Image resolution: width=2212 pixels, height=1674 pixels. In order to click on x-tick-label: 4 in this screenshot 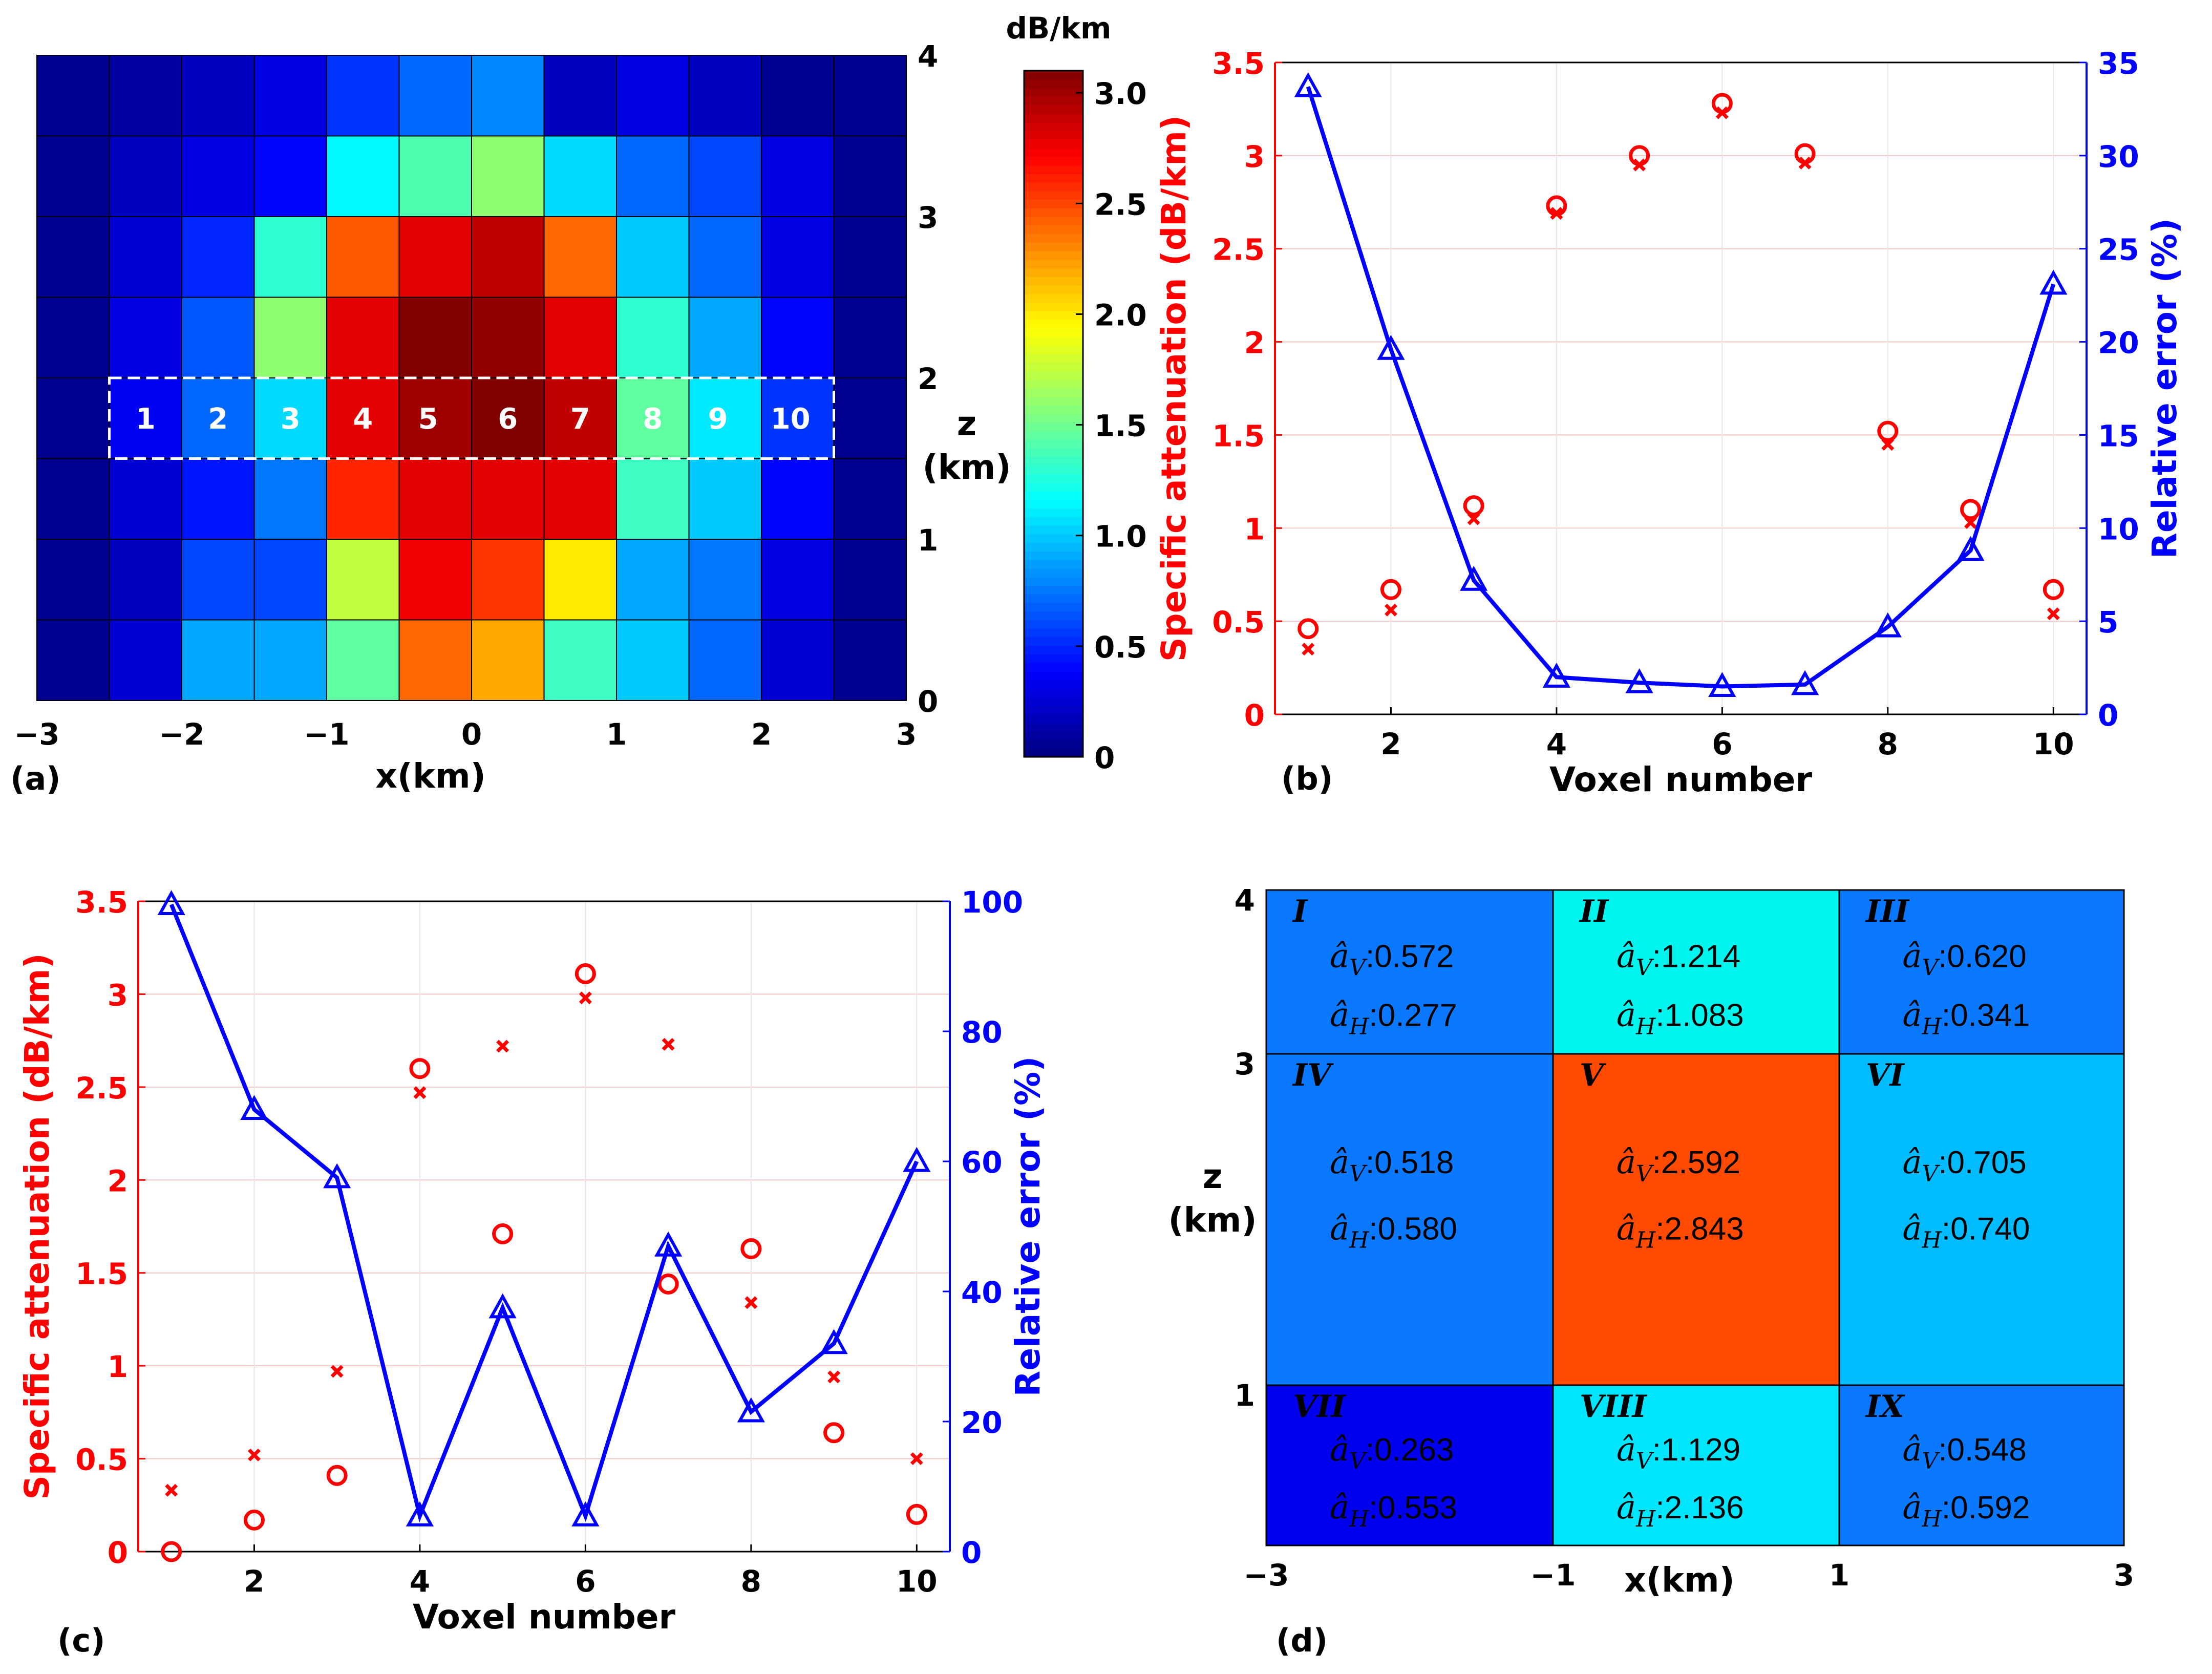, I will do `click(420, 1581)`.